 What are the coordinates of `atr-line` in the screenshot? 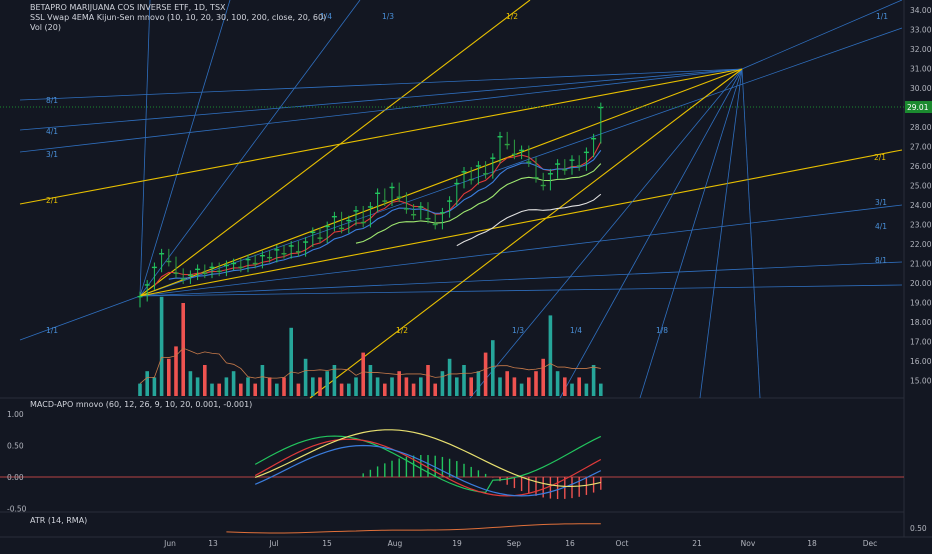 It's located at (413, 528).